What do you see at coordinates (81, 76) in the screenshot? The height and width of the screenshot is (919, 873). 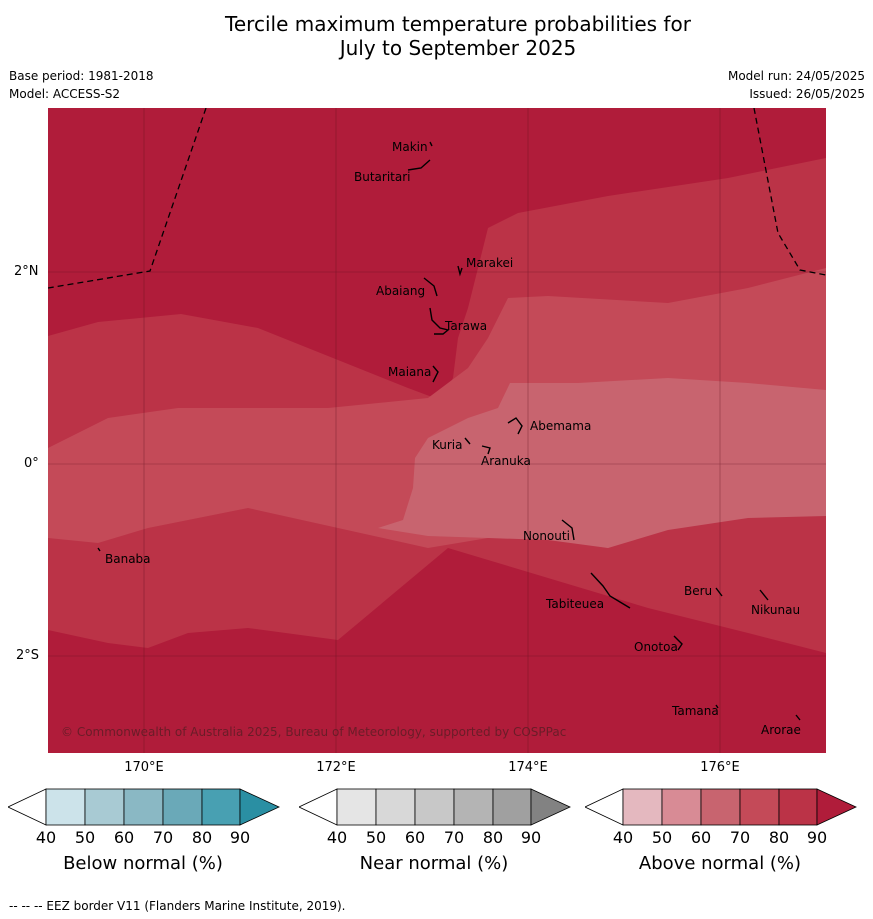 I see `base-period: Base period: 1981-2018` at bounding box center [81, 76].